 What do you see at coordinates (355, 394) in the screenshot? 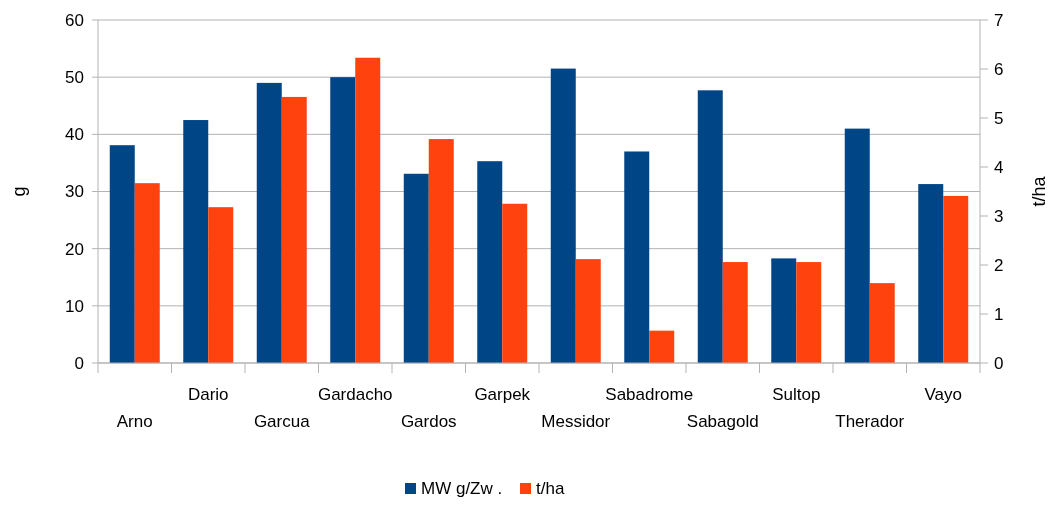
I see `x-tick-label: Gardacho` at bounding box center [355, 394].